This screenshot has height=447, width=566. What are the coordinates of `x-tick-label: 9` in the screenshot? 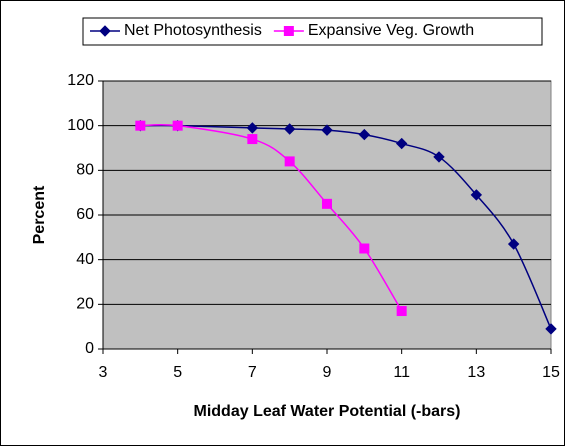 It's located at (327, 372).